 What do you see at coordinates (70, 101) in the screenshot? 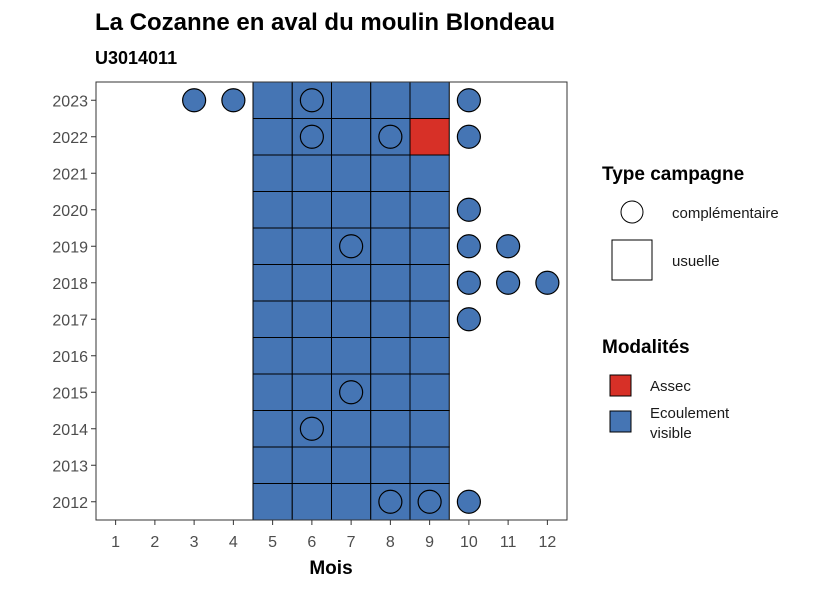
I see `y-tick-label: 2023` at bounding box center [70, 101].